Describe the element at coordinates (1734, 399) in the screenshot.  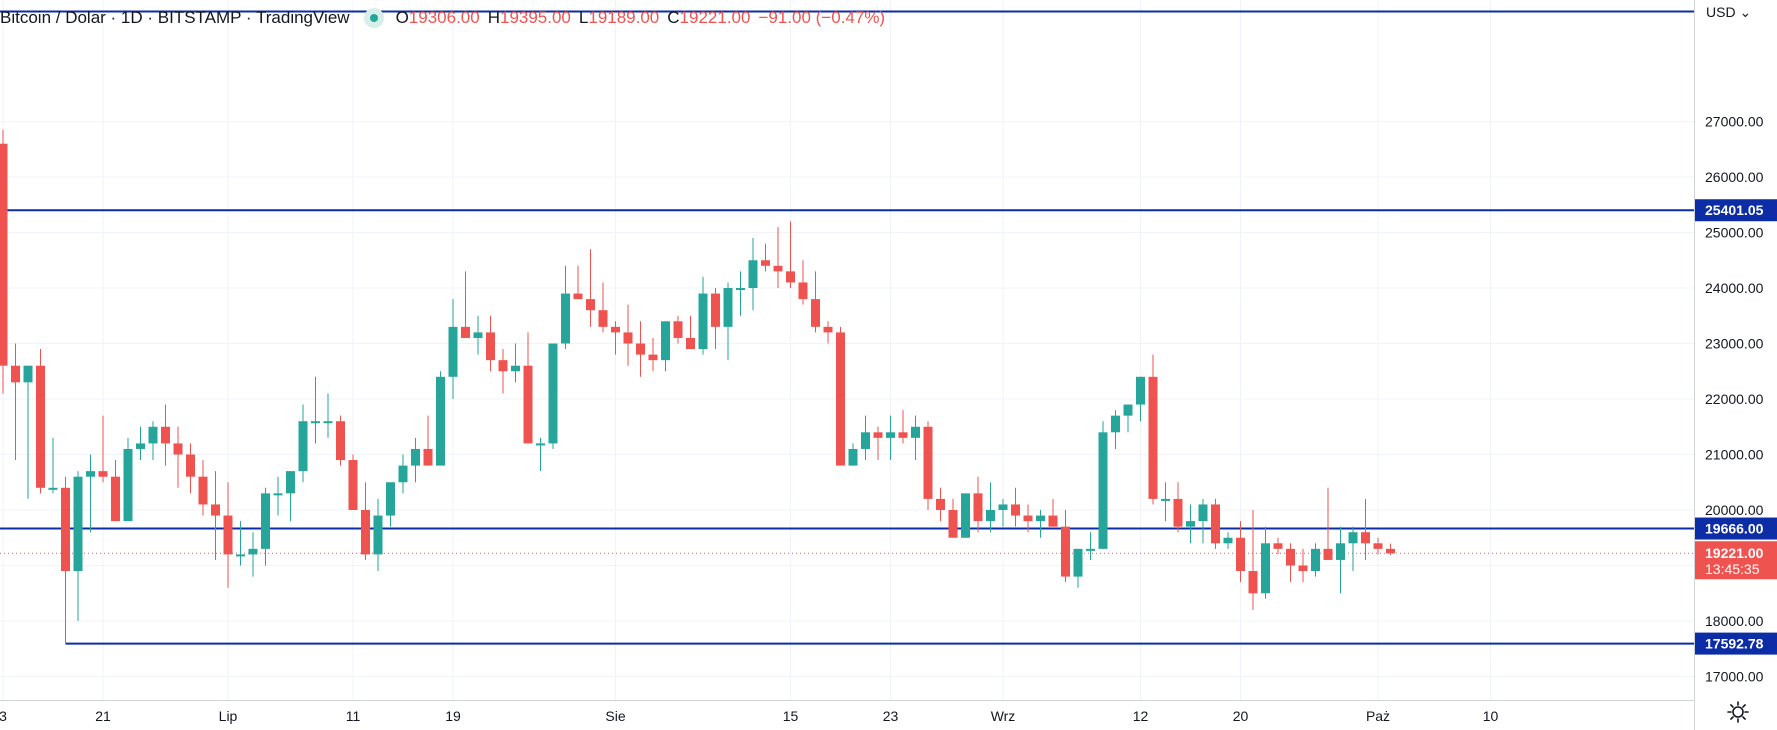
I see `y-tick-label: 22000.00` at that location.